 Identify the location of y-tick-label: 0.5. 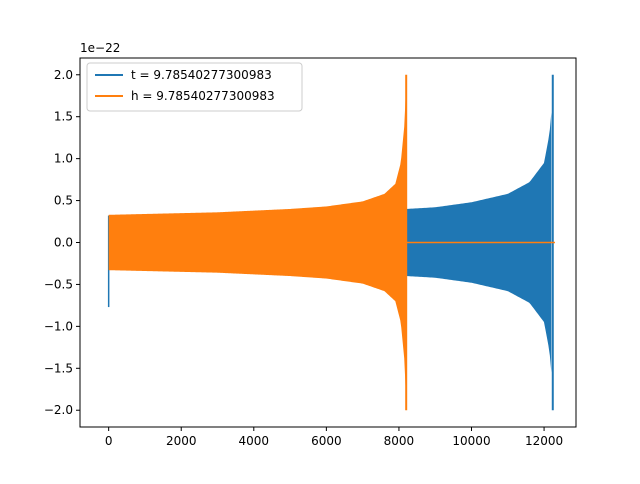
(63, 201).